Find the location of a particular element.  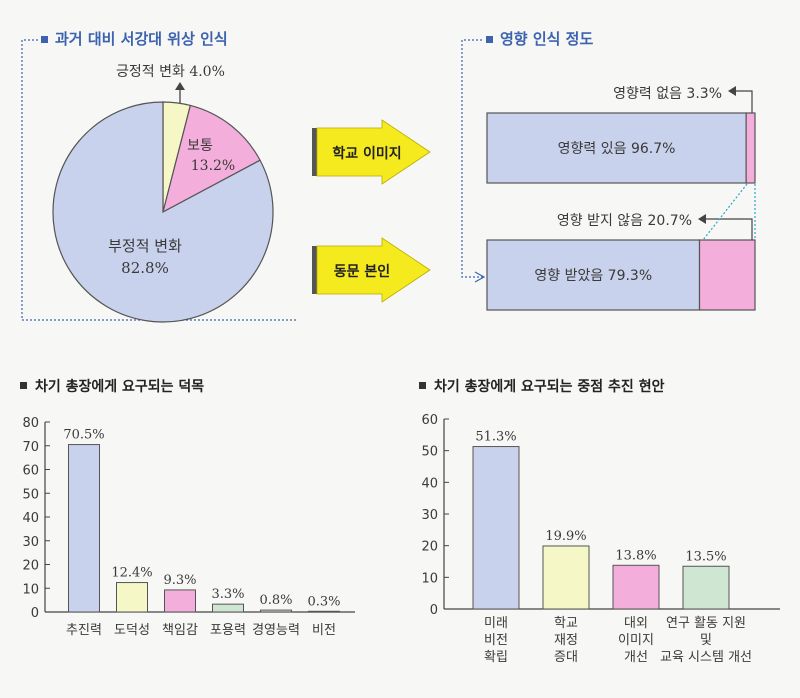

category-label: 미래 is located at coordinates (496, 623).